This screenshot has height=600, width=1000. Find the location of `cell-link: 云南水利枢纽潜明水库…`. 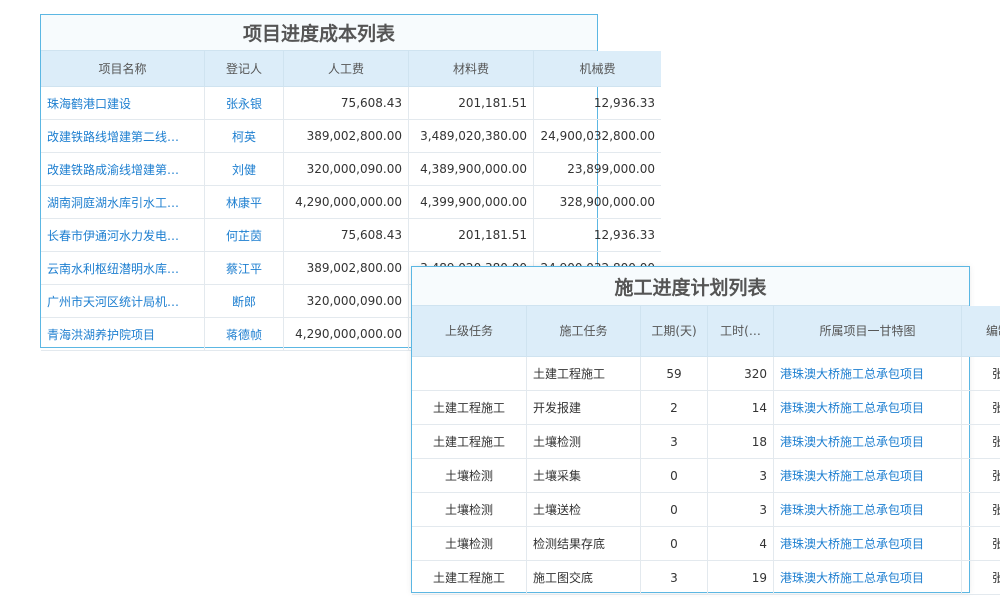

cell-link: 云南水利枢纽潜明水库… is located at coordinates (123, 268).